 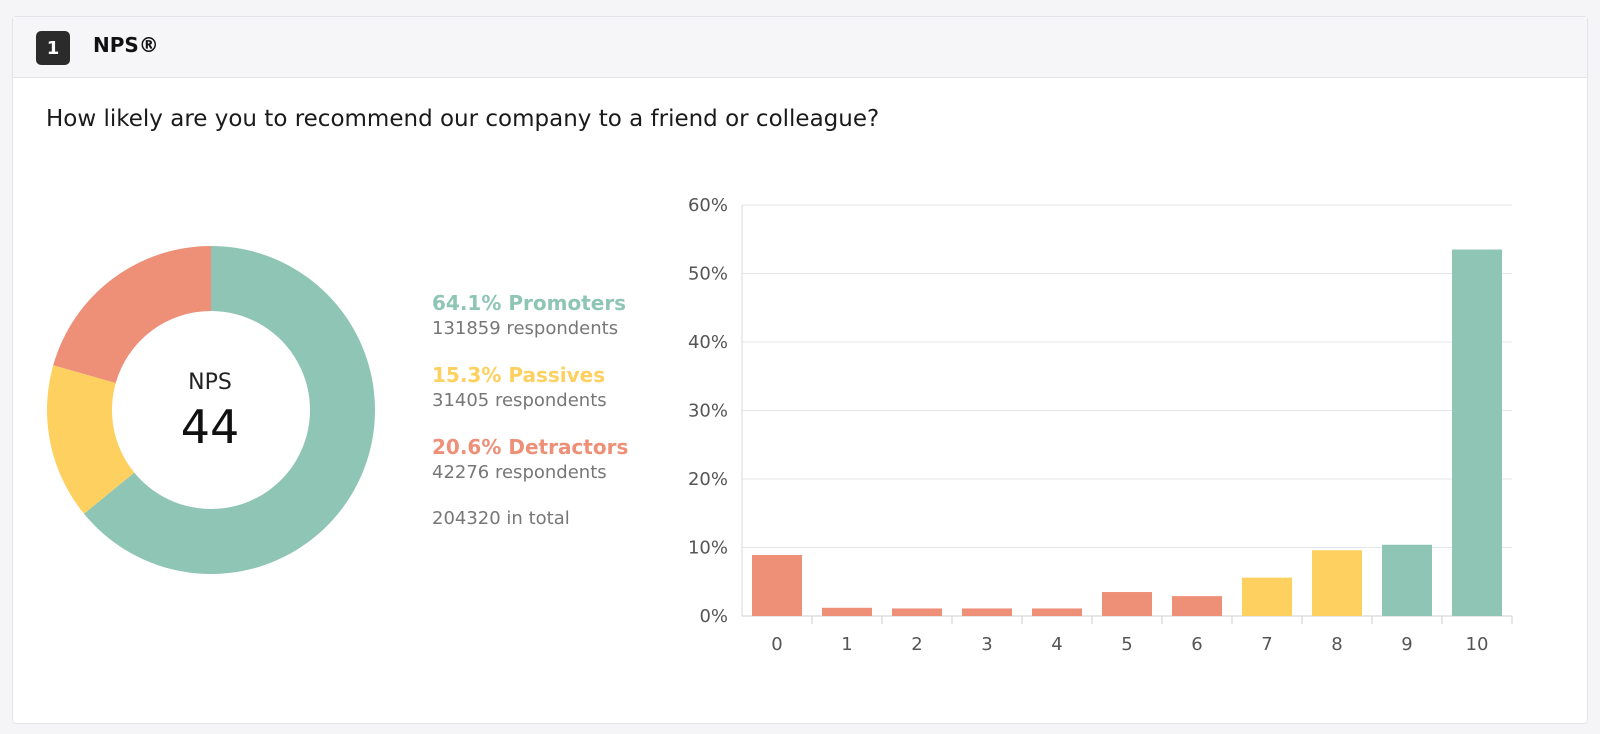 What do you see at coordinates (776, 644) in the screenshot?
I see `x-tick-label: 0` at bounding box center [776, 644].